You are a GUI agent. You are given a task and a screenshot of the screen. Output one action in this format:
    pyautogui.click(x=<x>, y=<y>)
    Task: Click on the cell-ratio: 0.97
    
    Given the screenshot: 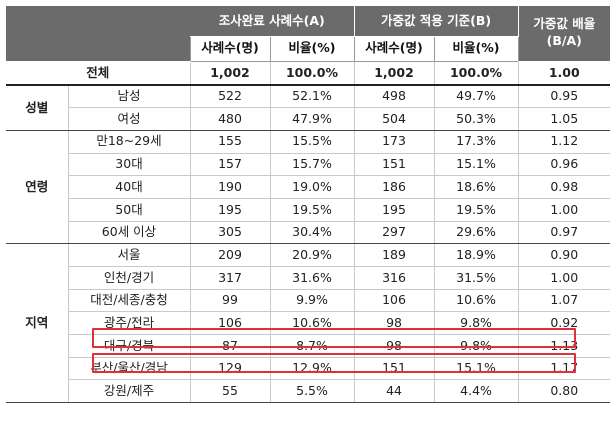 What is the action you would take?
    pyautogui.click(x=564, y=233)
    